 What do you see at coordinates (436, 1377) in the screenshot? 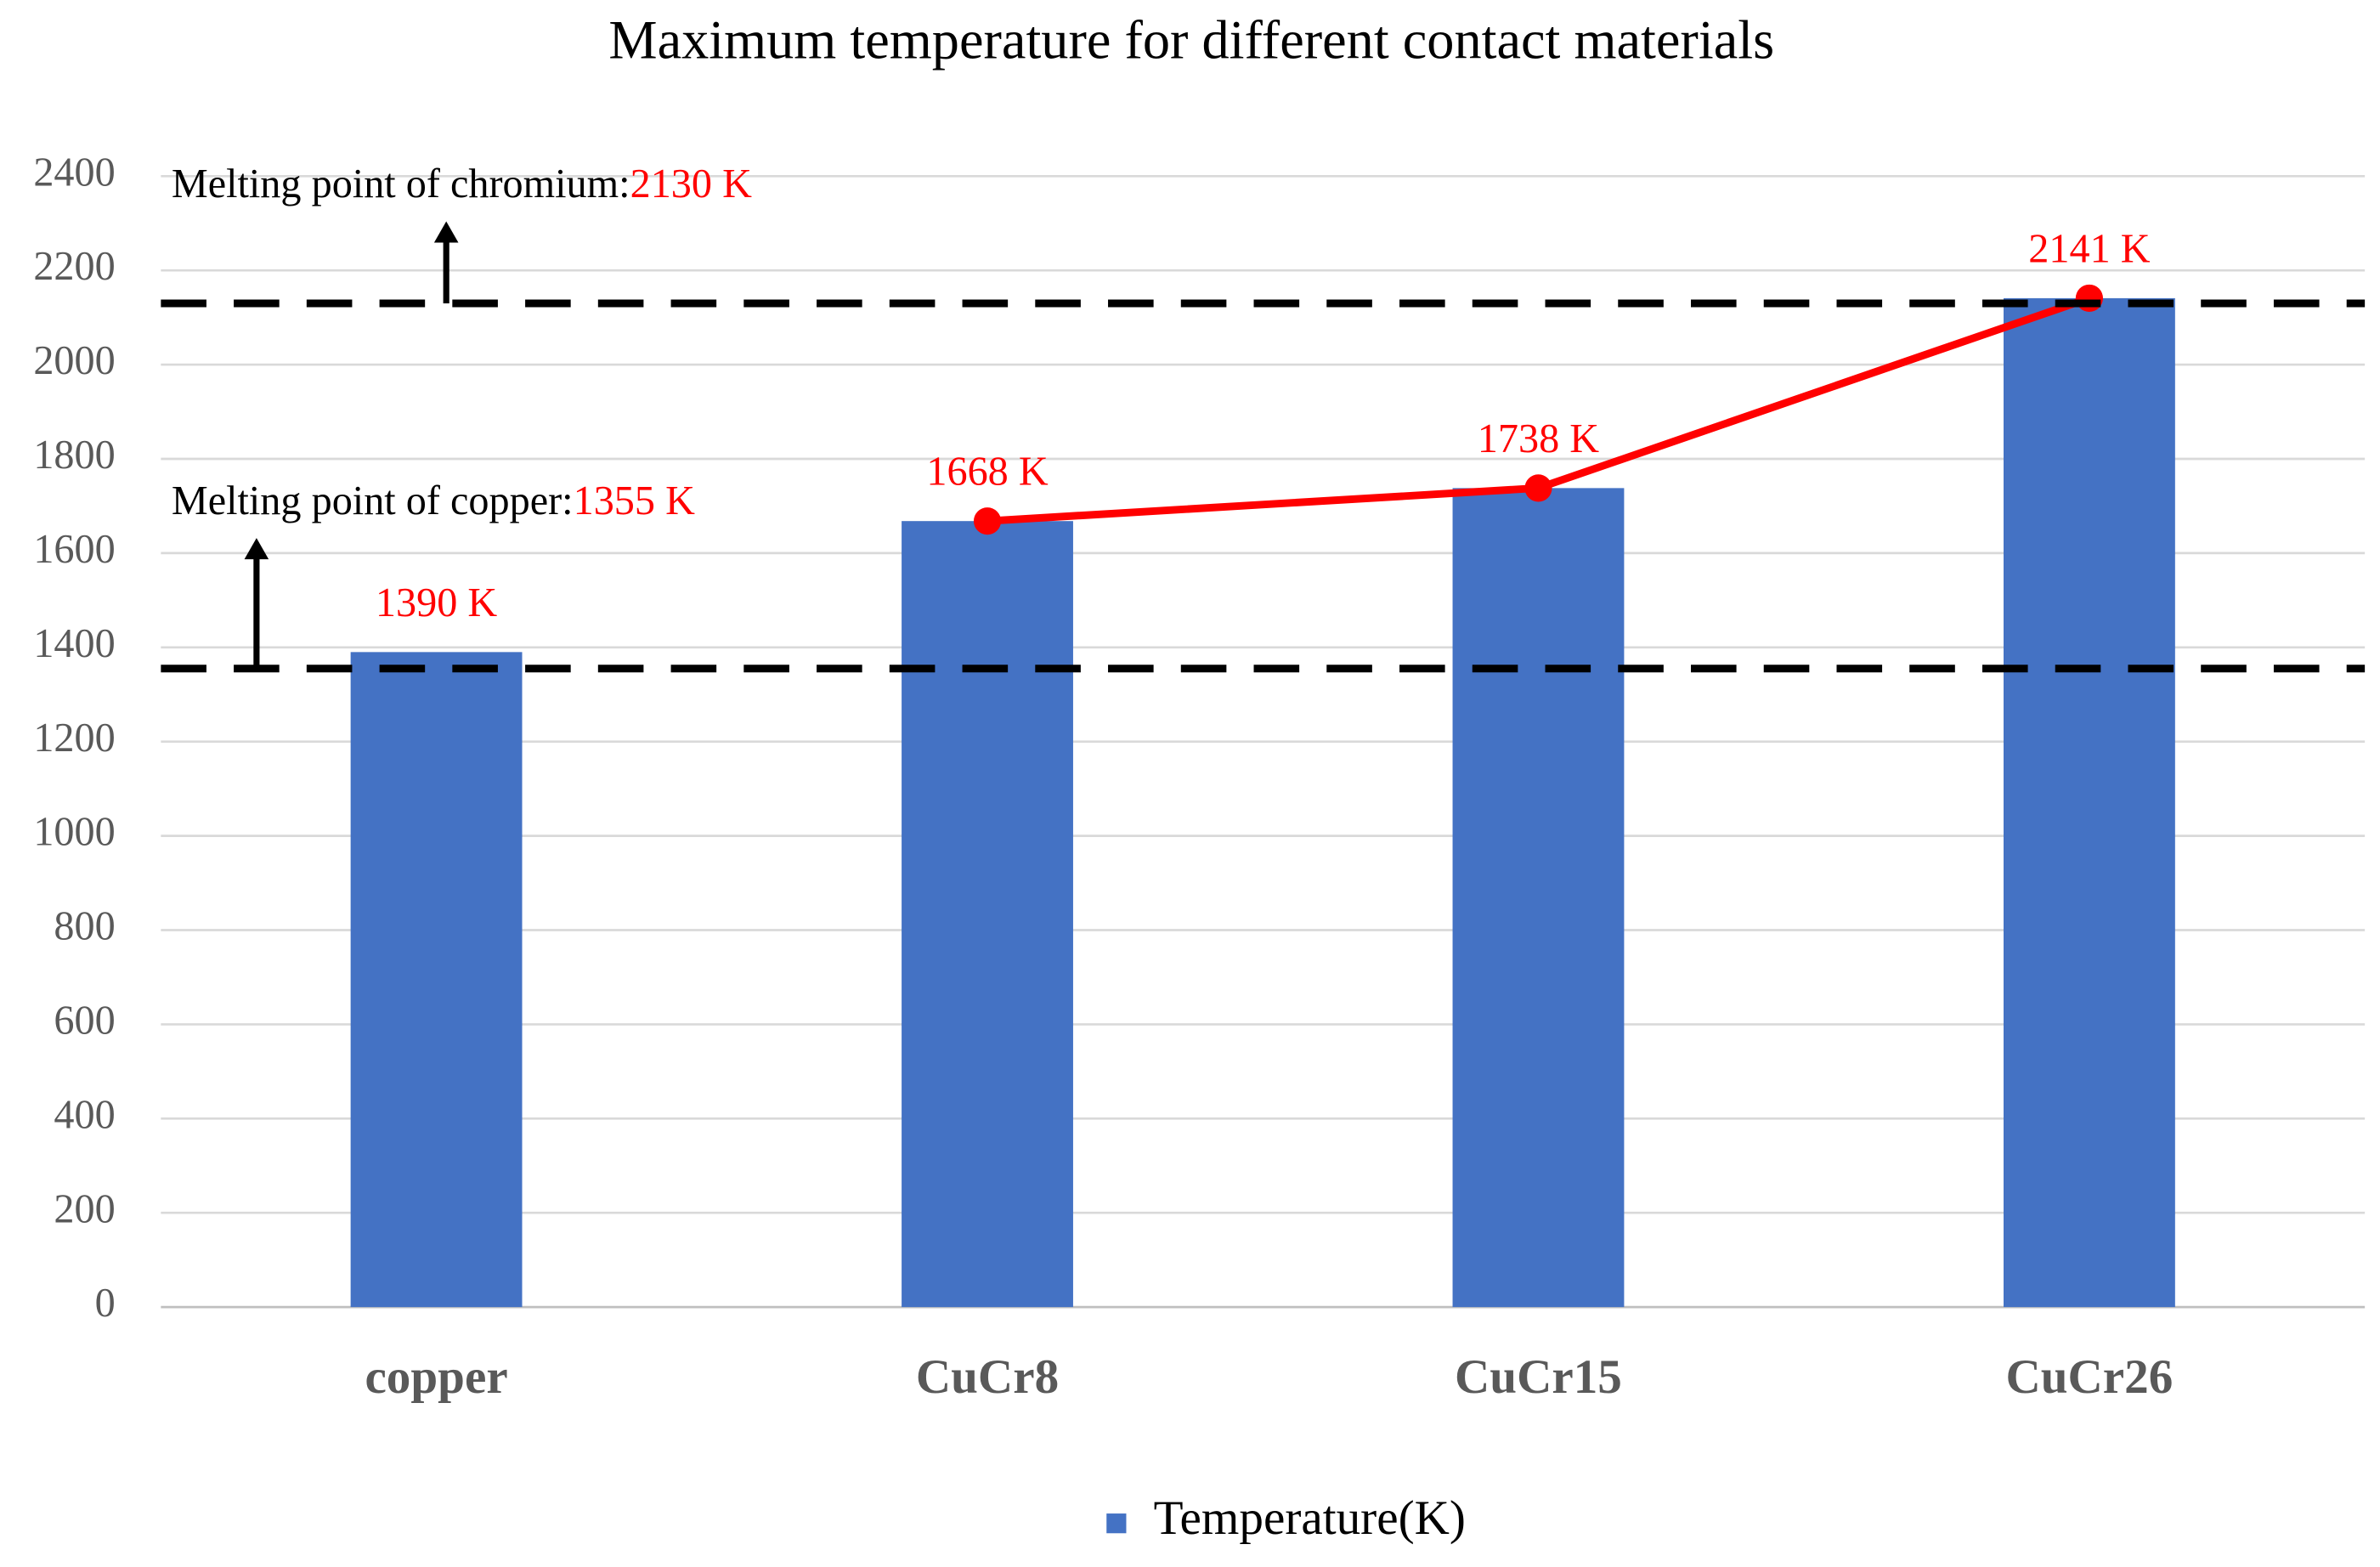
I see `x-tick-label: copper` at bounding box center [436, 1377].